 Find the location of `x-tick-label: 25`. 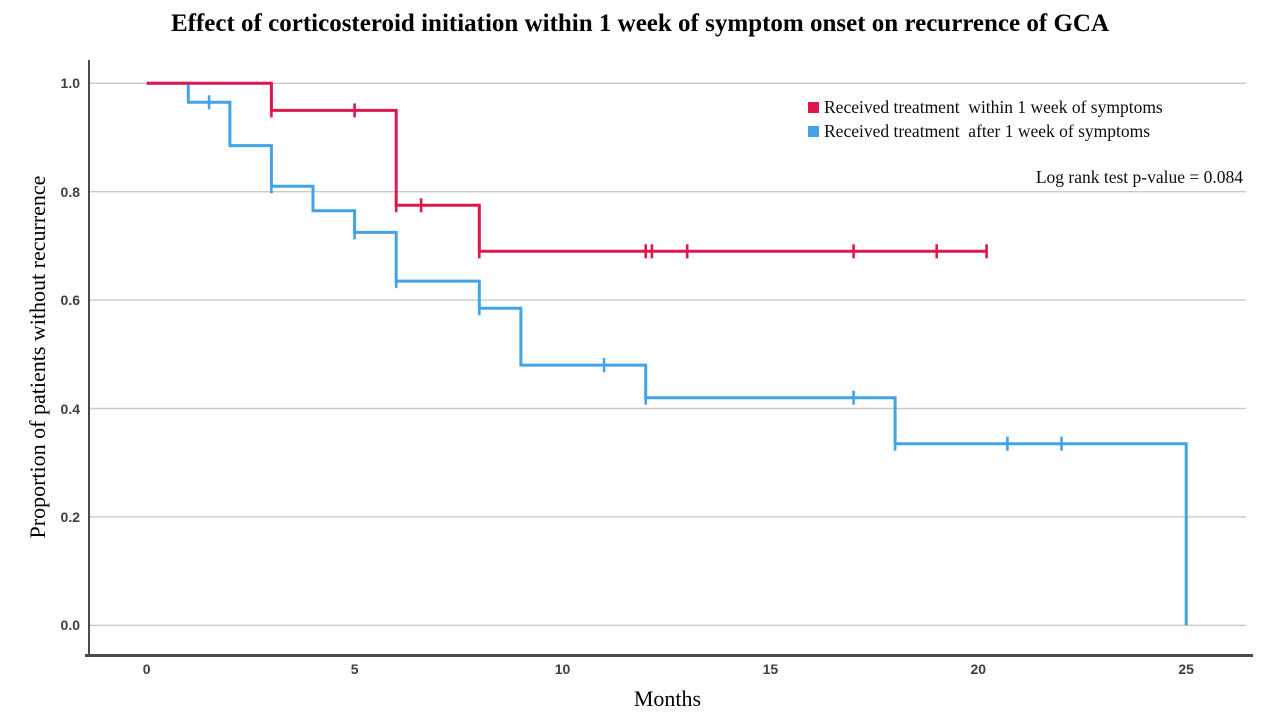

x-tick-label: 25 is located at coordinates (1186, 669).